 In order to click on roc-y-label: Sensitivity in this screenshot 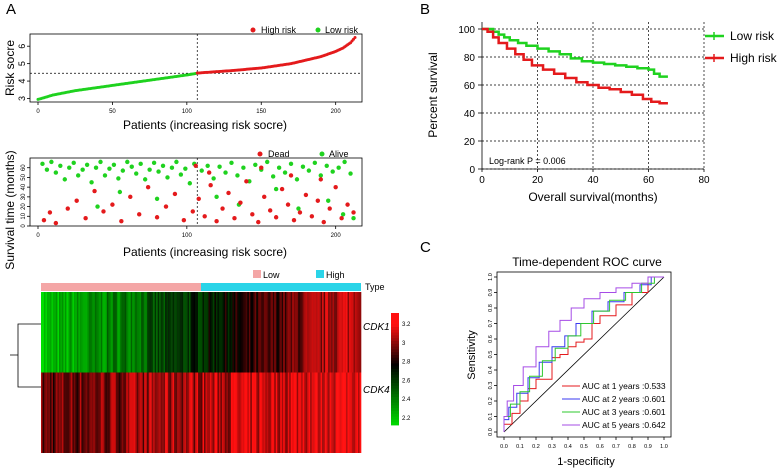, I will do `click(472, 355)`.